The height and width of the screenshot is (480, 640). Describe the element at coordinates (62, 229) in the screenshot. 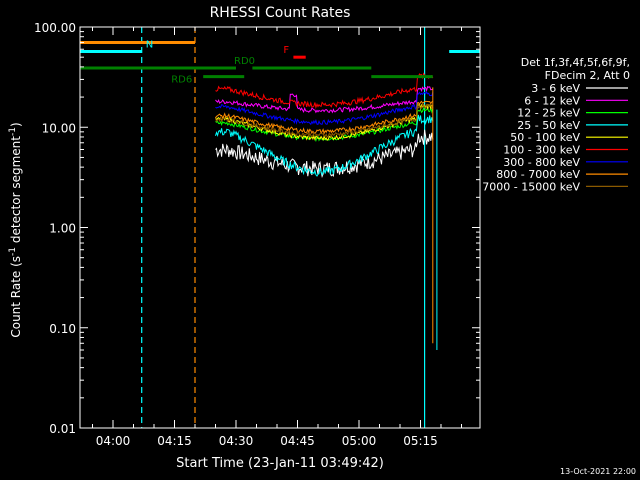

I see `y-tick-label-2: 1.00` at that location.